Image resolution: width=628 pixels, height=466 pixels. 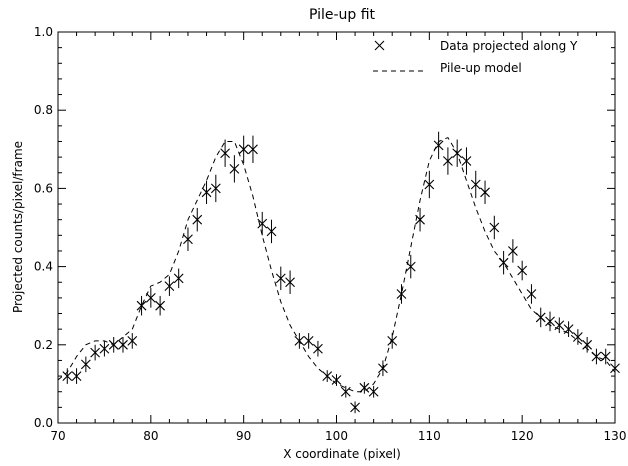 I want to click on x-tick-label: 90, so click(x=243, y=436).